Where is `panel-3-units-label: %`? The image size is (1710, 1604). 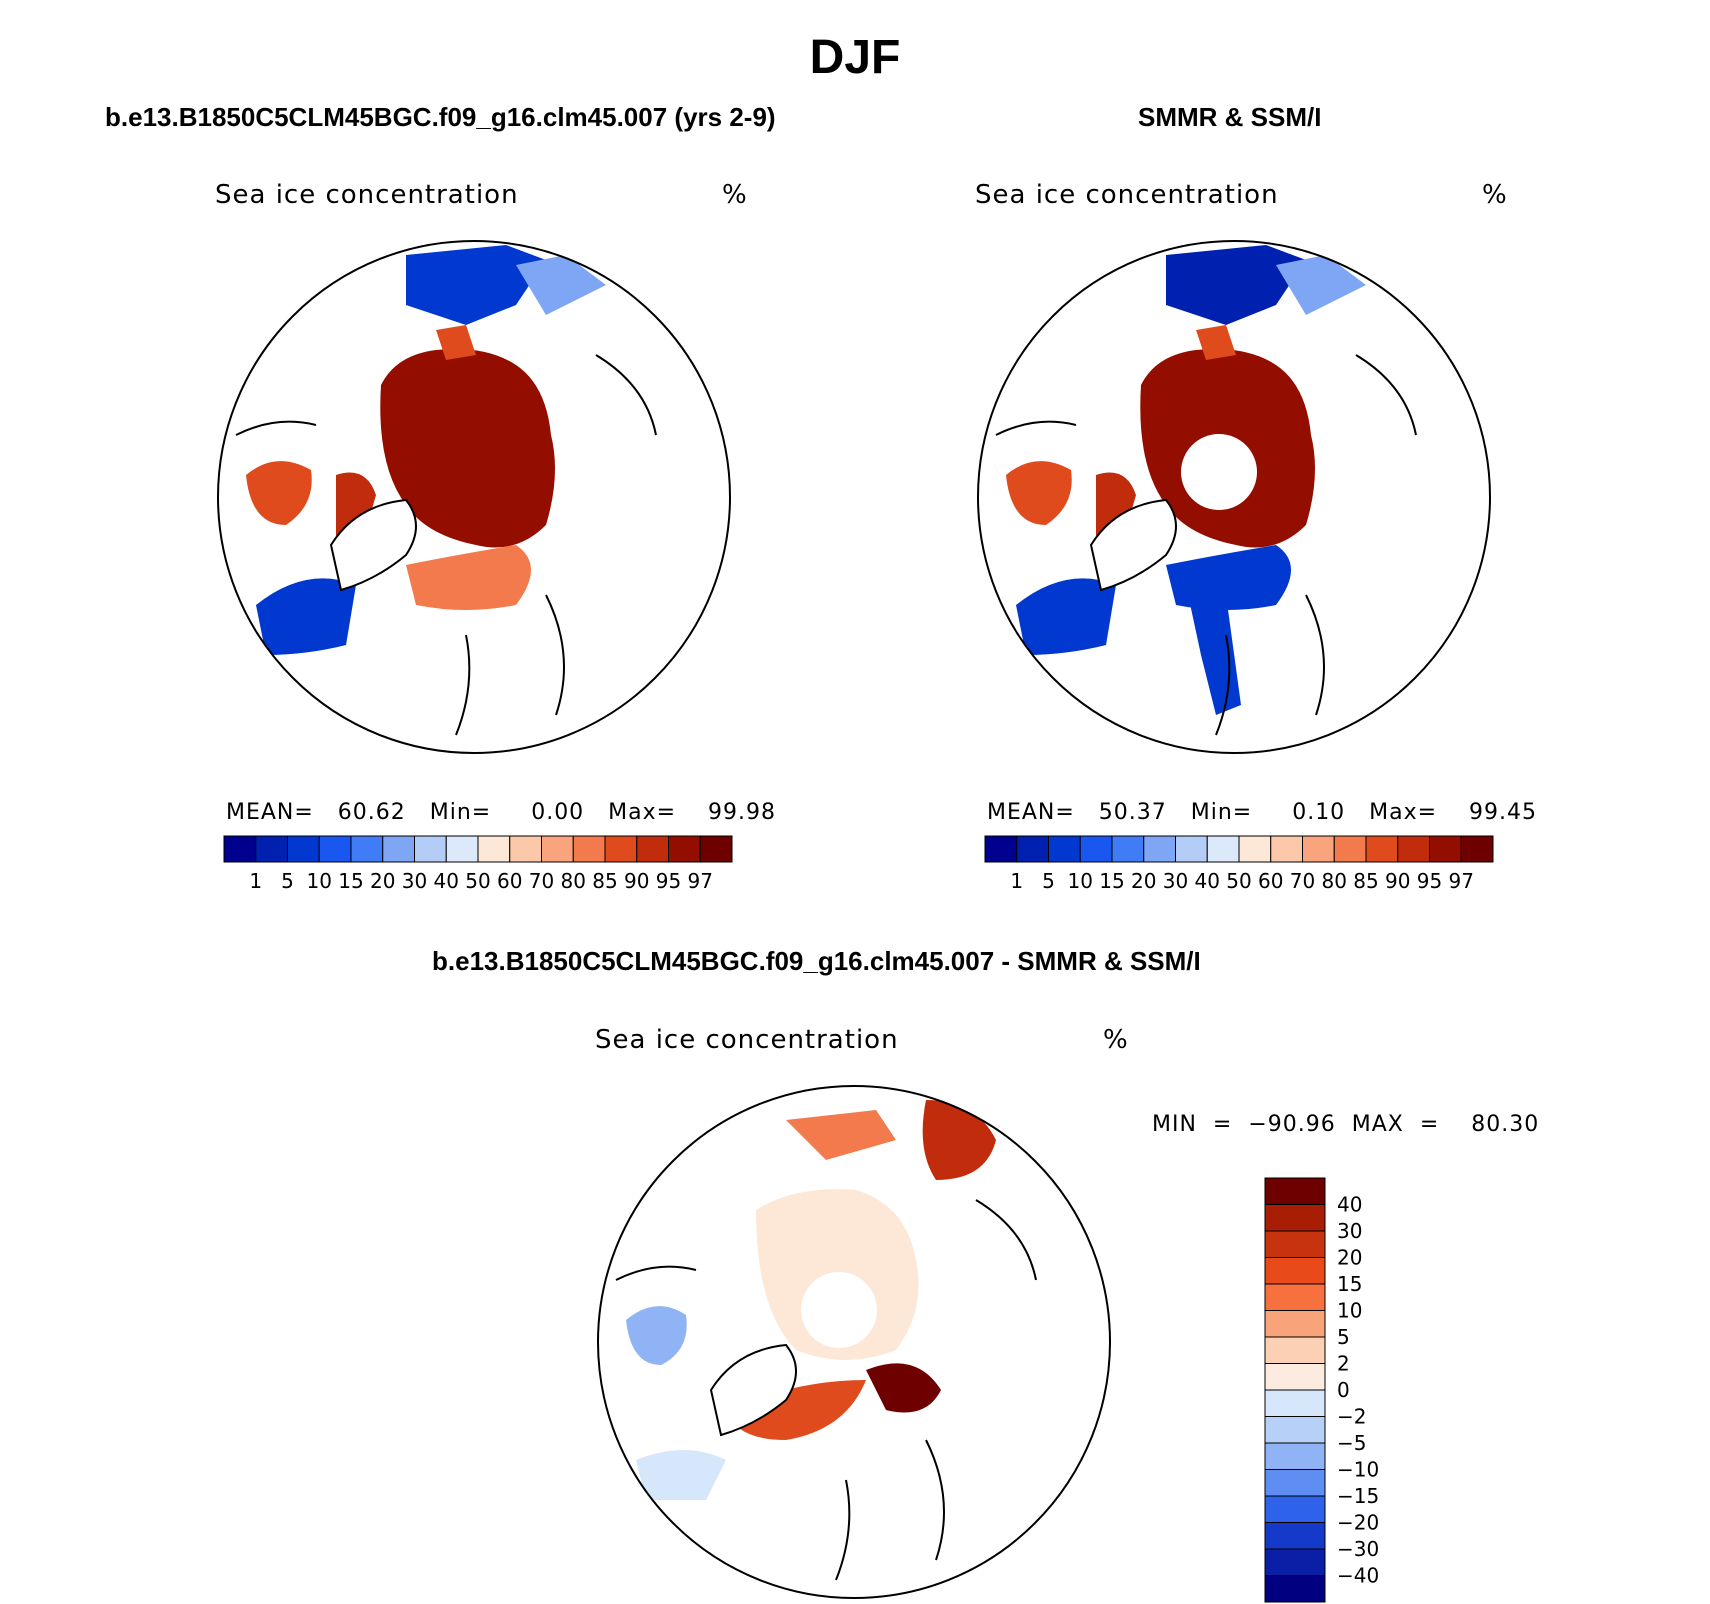
panel-3-units-label: % is located at coordinates (1116, 1040).